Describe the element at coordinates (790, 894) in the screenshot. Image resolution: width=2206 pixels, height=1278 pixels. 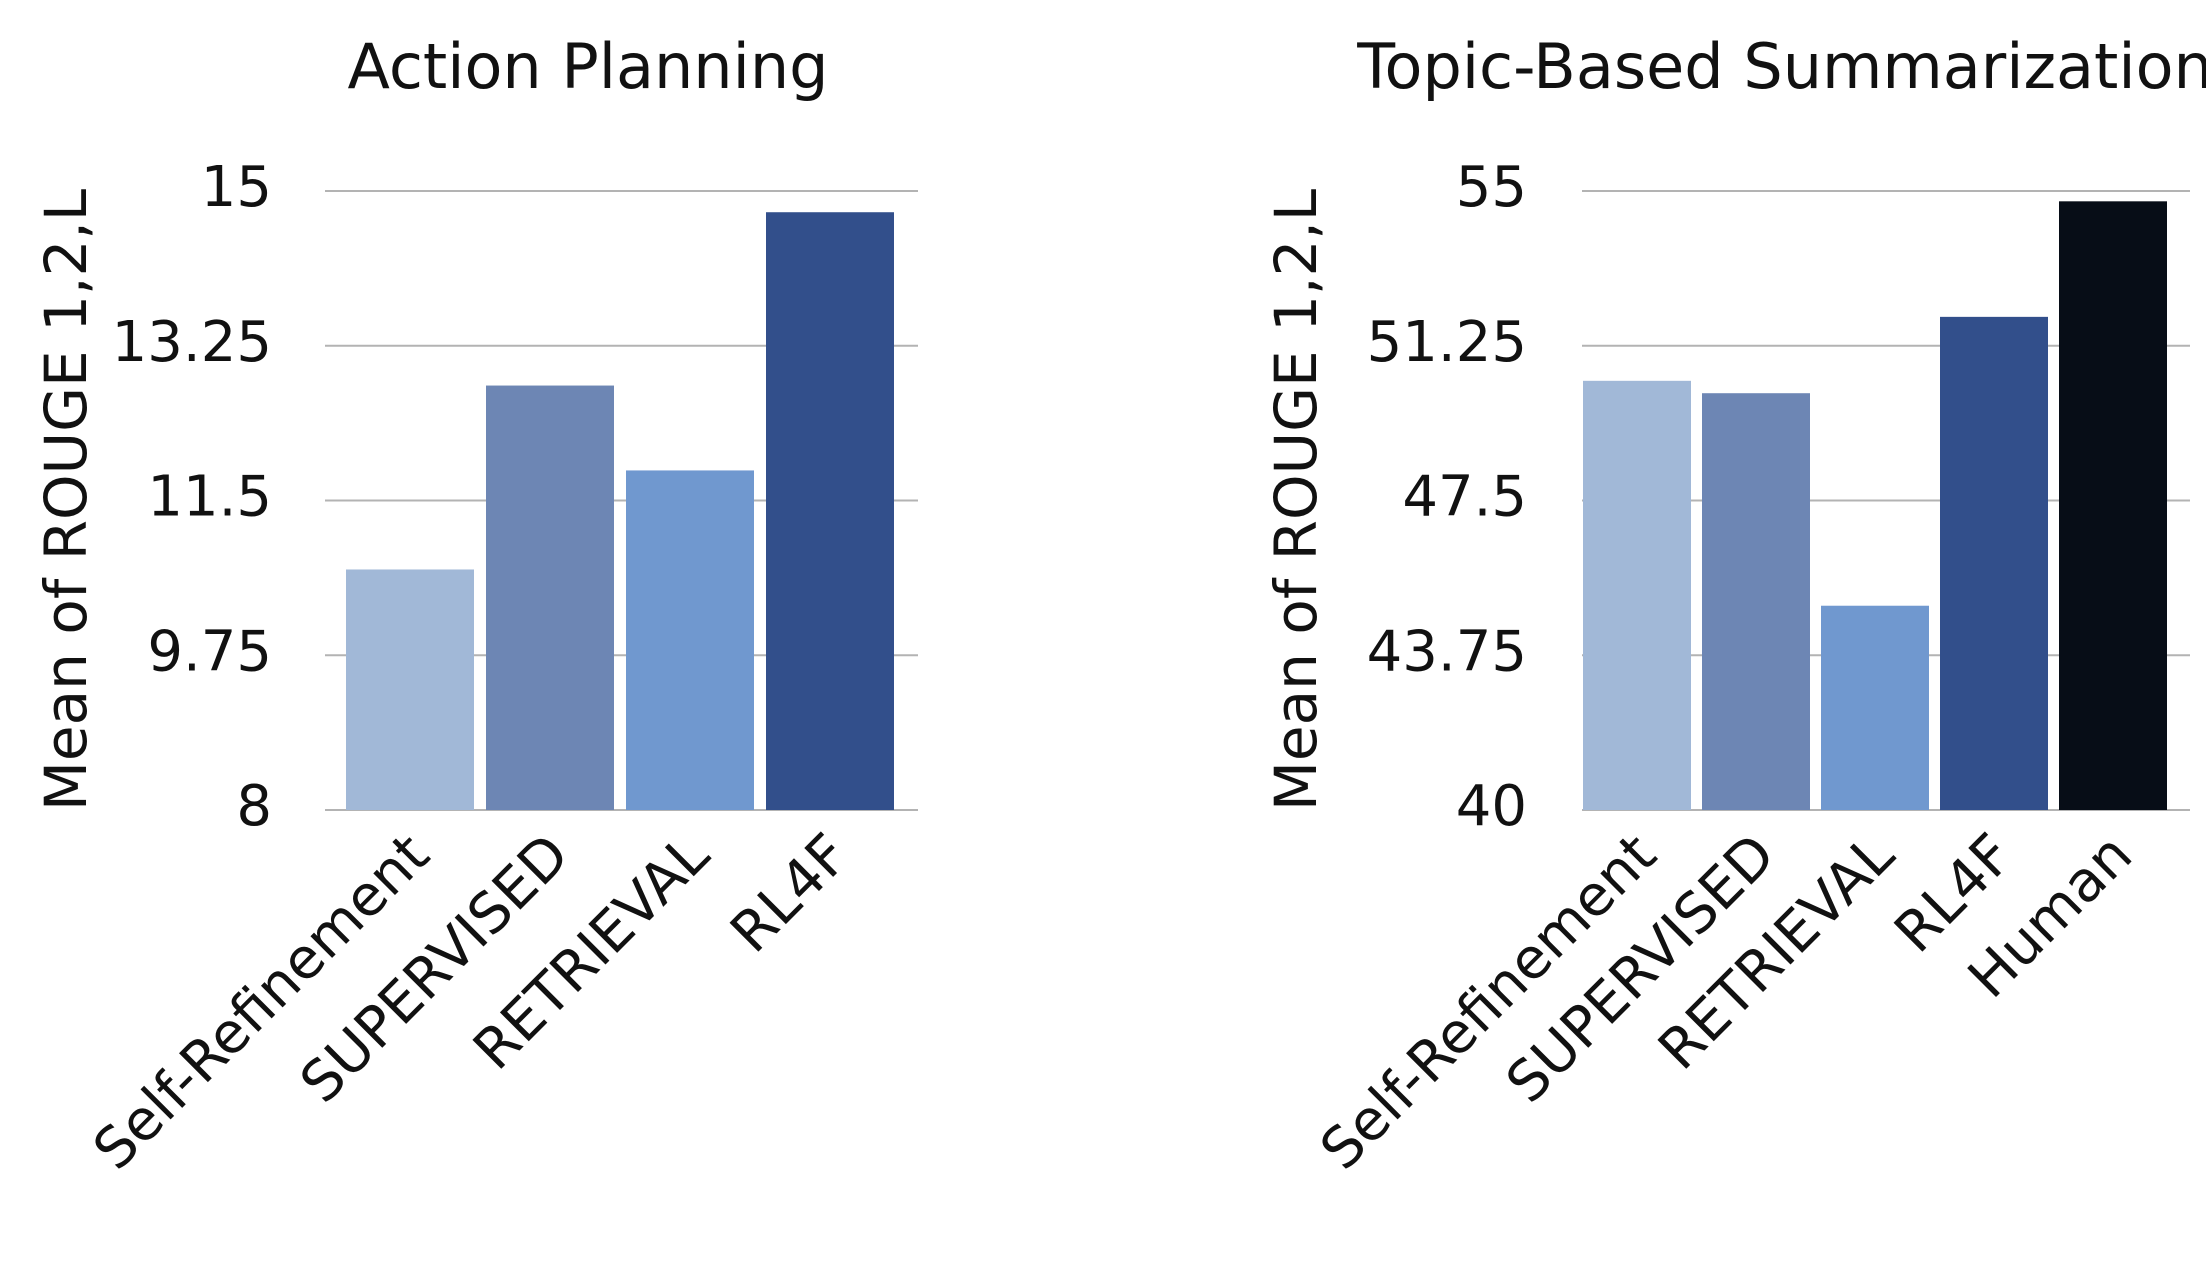
I see `x-category-label: RL4F` at that location.